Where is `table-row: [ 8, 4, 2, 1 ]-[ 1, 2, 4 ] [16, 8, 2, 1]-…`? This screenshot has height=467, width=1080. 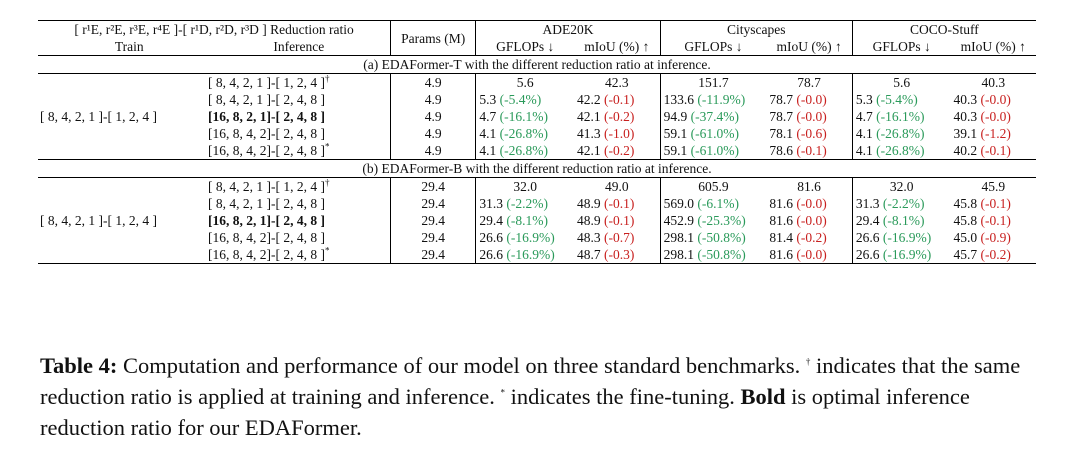 table-row: [ 8, 4, 2, 1 ]-[ 1, 2, 4 ] [16, 8, 2, 1]-… is located at coordinates (537, 116).